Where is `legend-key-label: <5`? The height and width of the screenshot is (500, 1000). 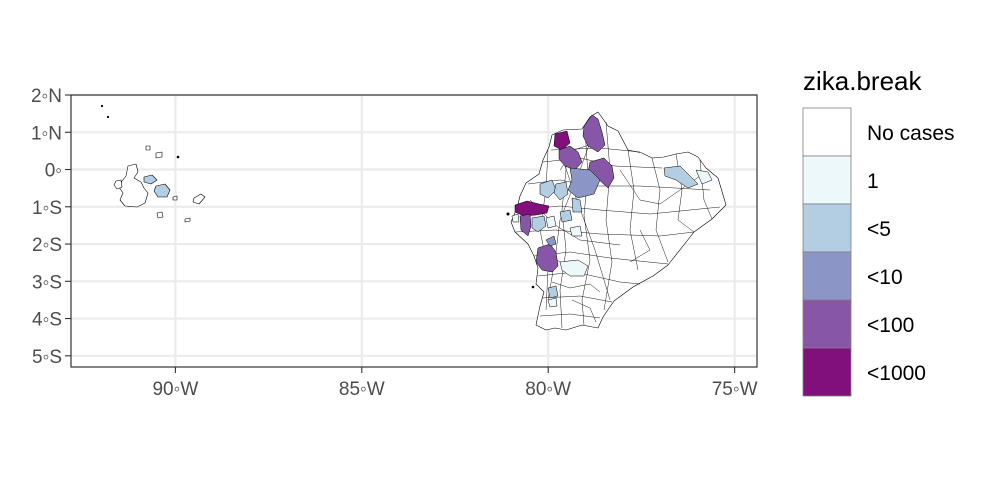
legend-key-label: <5 is located at coordinates (879, 229).